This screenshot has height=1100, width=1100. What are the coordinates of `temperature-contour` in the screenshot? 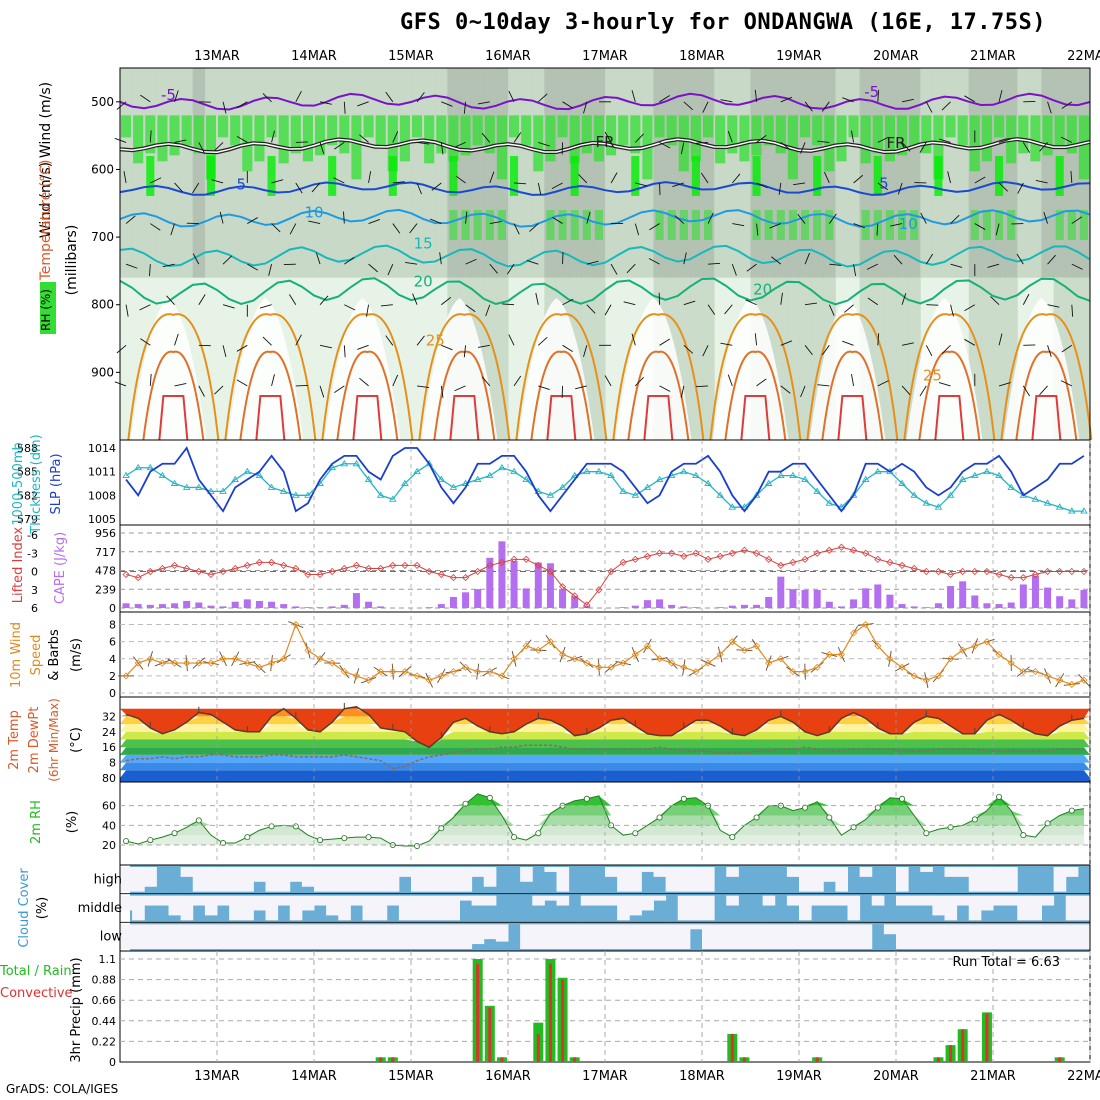 It's located at (605, 188).